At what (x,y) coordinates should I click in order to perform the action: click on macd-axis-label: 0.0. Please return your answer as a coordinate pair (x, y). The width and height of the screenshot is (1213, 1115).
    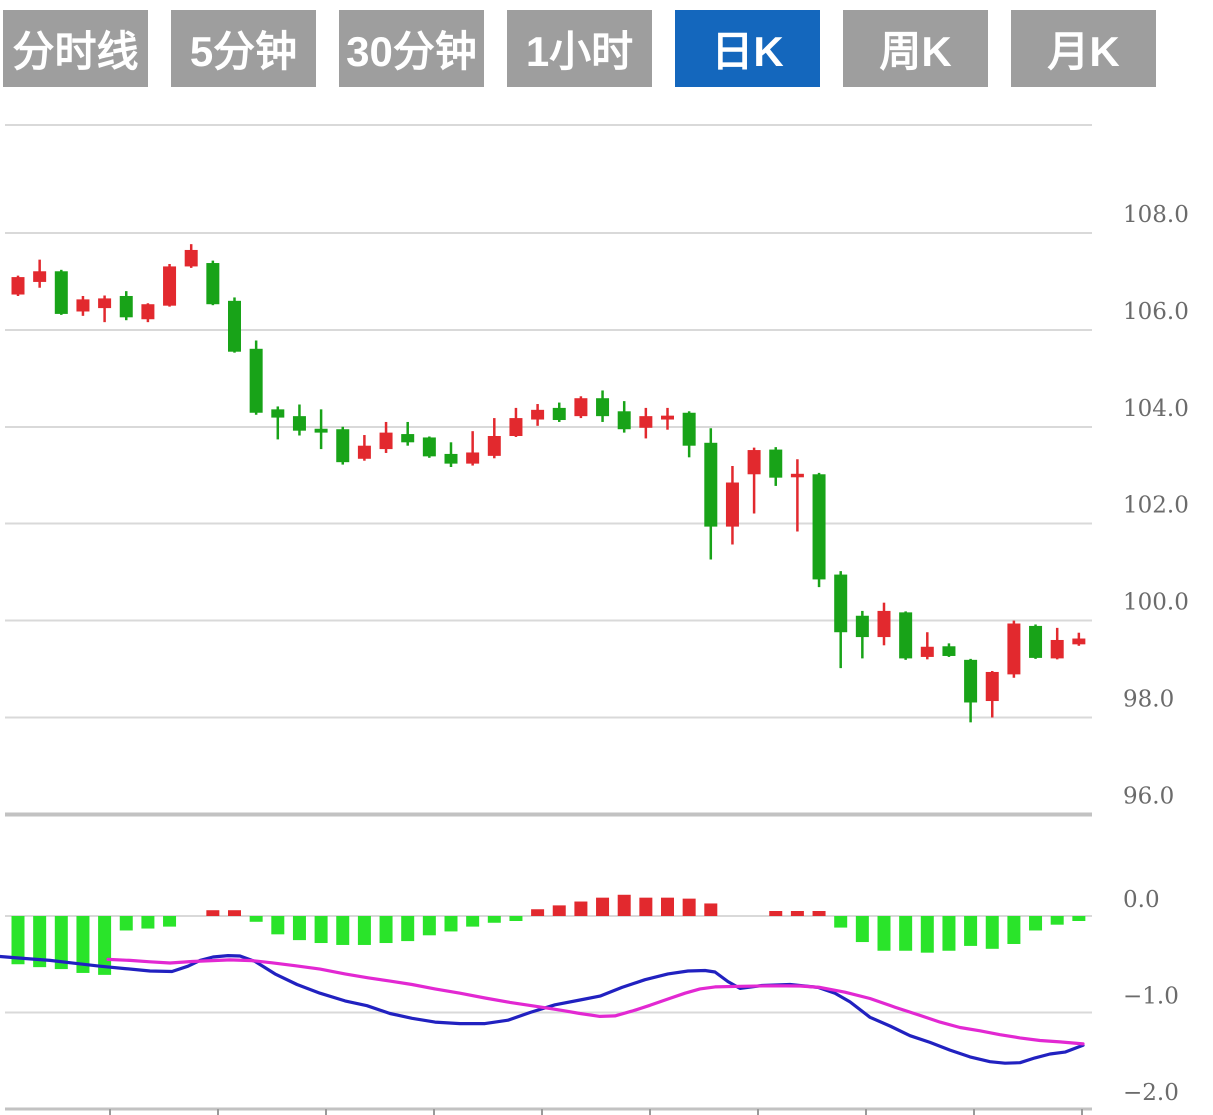
    Looking at the image, I should click on (1141, 900).